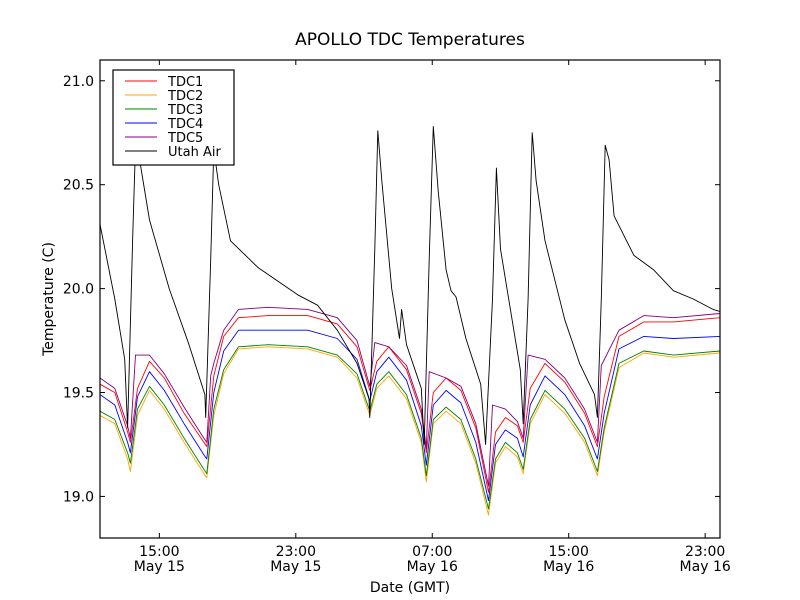 The width and height of the screenshot is (800, 600). What do you see at coordinates (410, 588) in the screenshot?
I see `x-axis-label: Date (GMT)` at bounding box center [410, 588].